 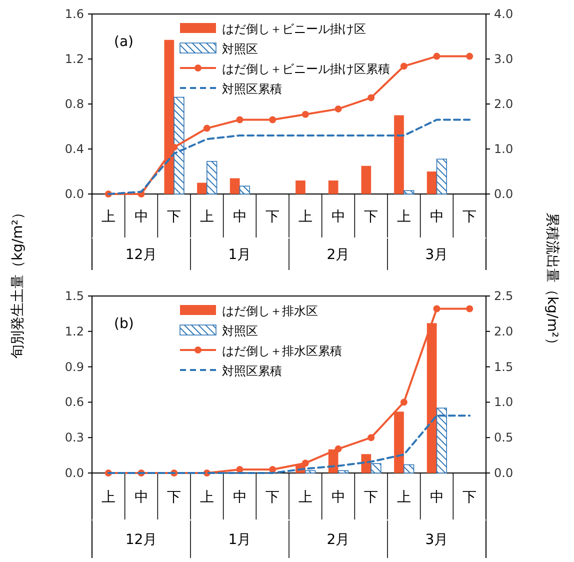 What do you see at coordinates (18, 282) in the screenshot?
I see `y-axis-title: 旬別発生土量（kg/m²）` at bounding box center [18, 282].